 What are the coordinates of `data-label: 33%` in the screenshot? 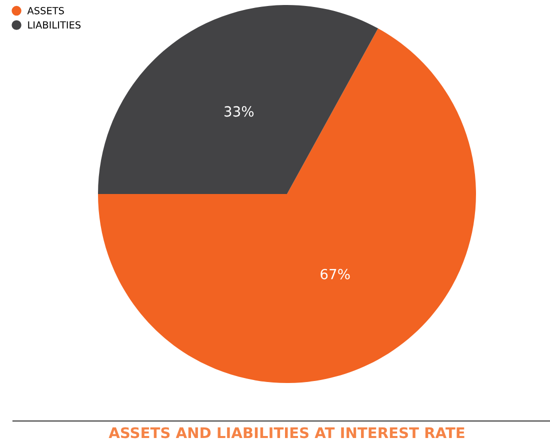 It's located at (239, 111).